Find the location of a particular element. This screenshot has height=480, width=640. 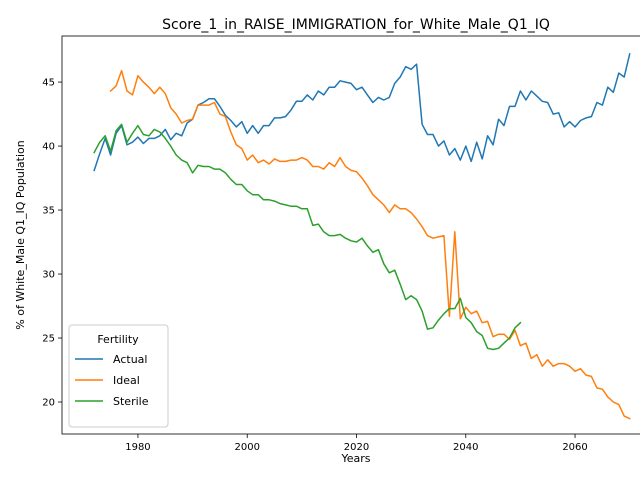

legend-label-sterile: Sterile is located at coordinates (131, 401).